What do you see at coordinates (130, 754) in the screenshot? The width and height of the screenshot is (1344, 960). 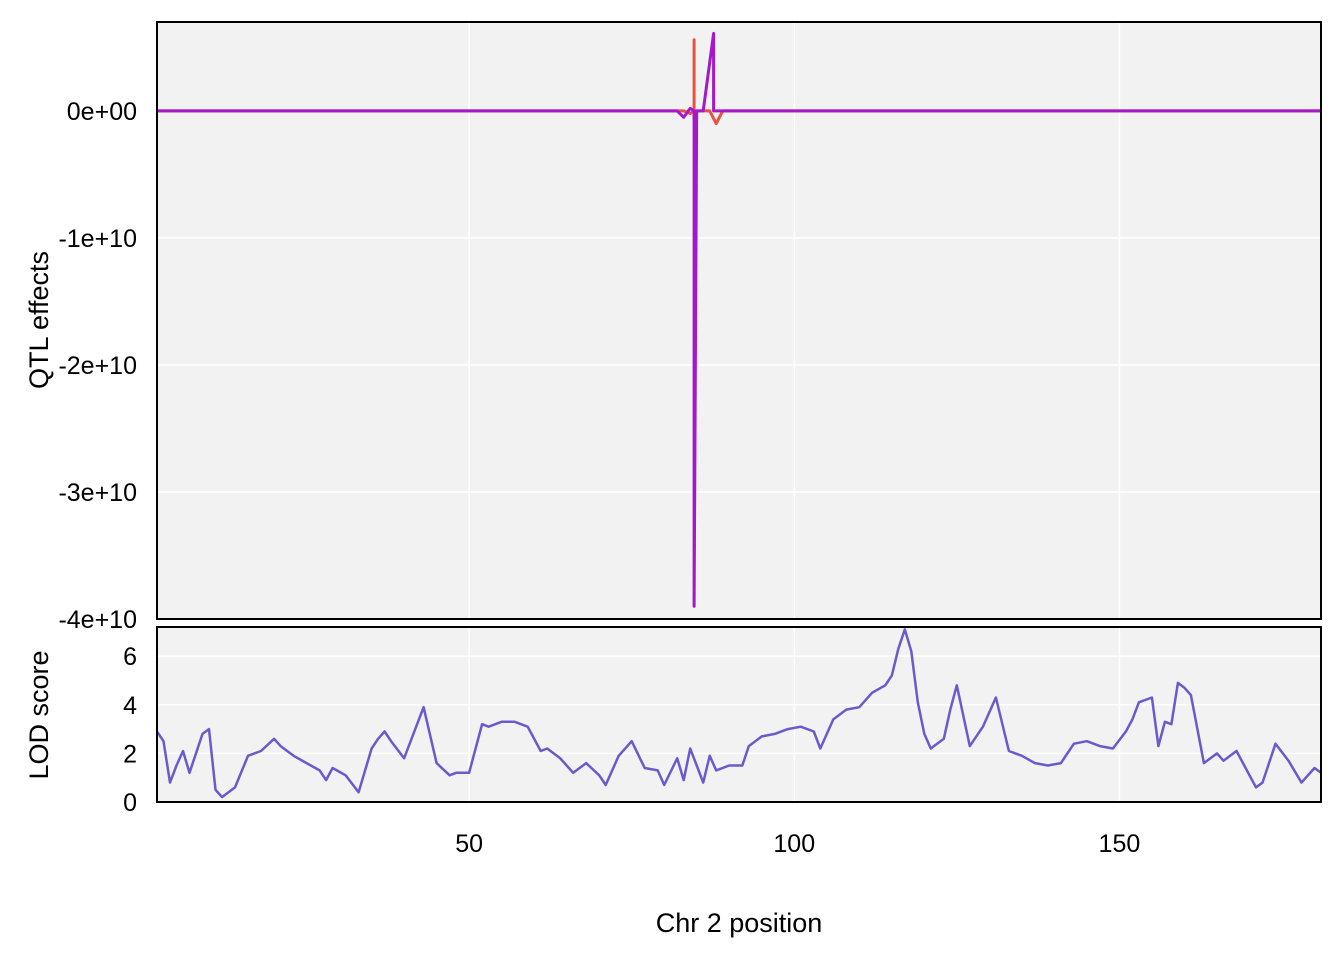 I see `lod-y-tick-label-1: 2` at bounding box center [130, 754].